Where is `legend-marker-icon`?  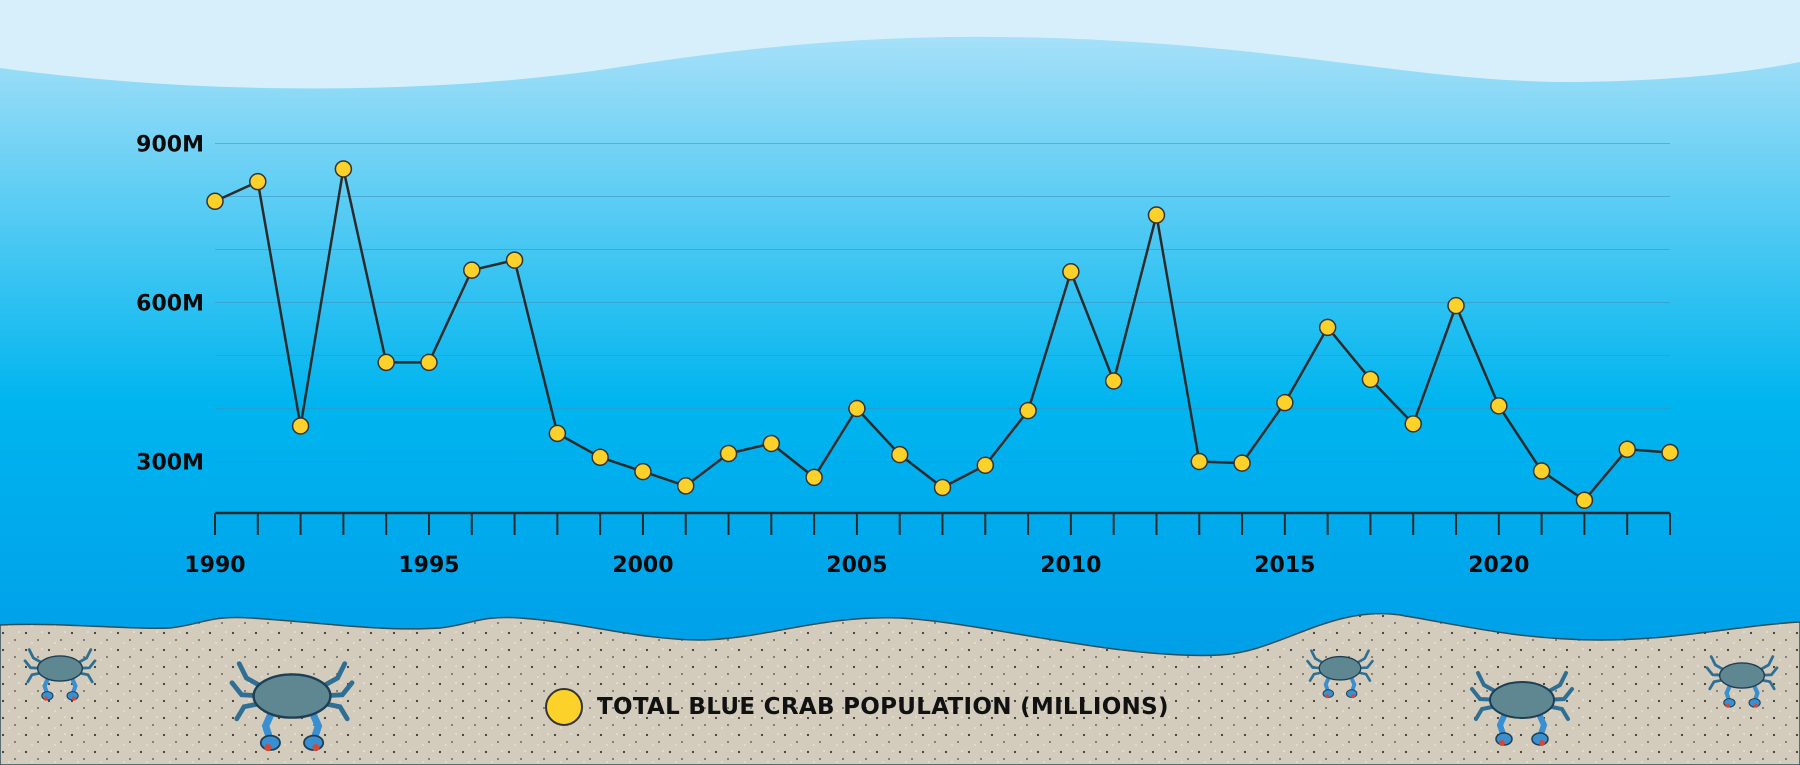
legend-marker-icon is located at coordinates (564, 707).